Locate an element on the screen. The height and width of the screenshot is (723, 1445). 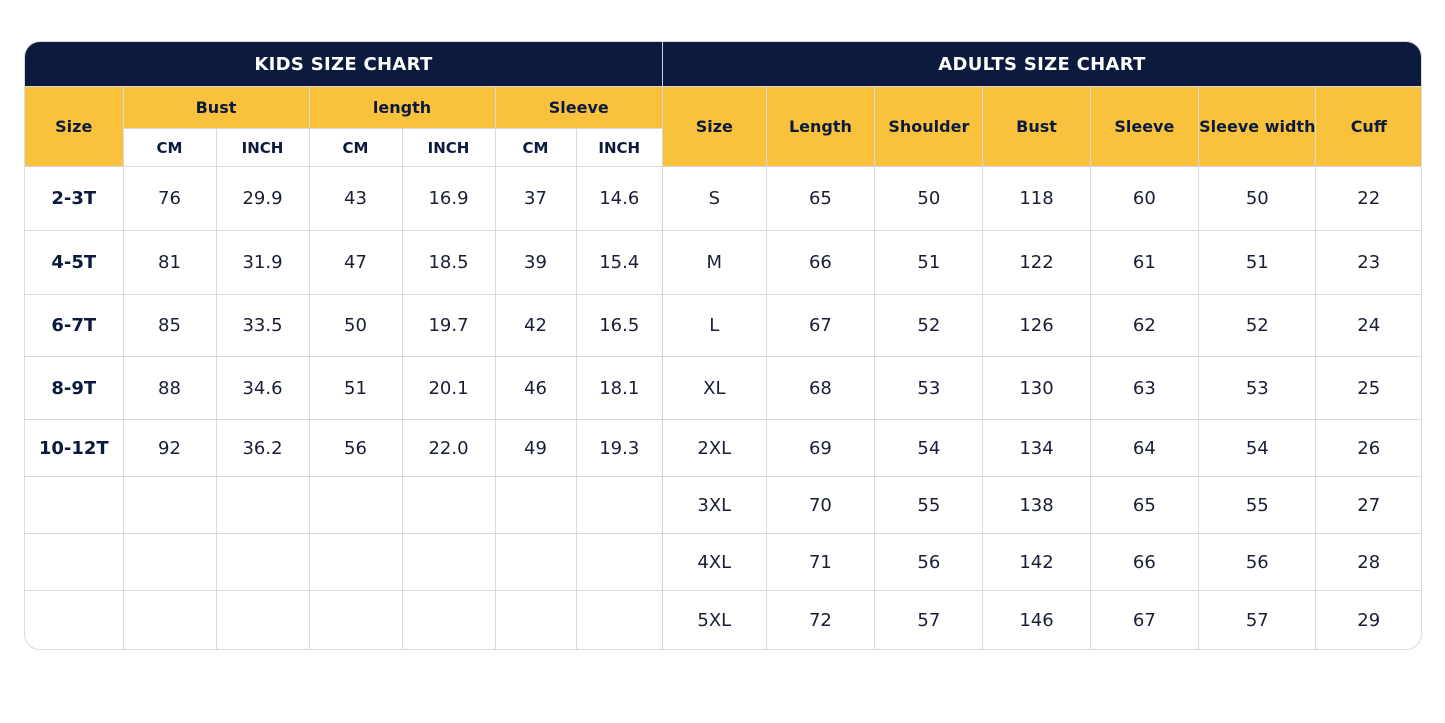
adults-value-cell: 60 is located at coordinates (1144, 198).